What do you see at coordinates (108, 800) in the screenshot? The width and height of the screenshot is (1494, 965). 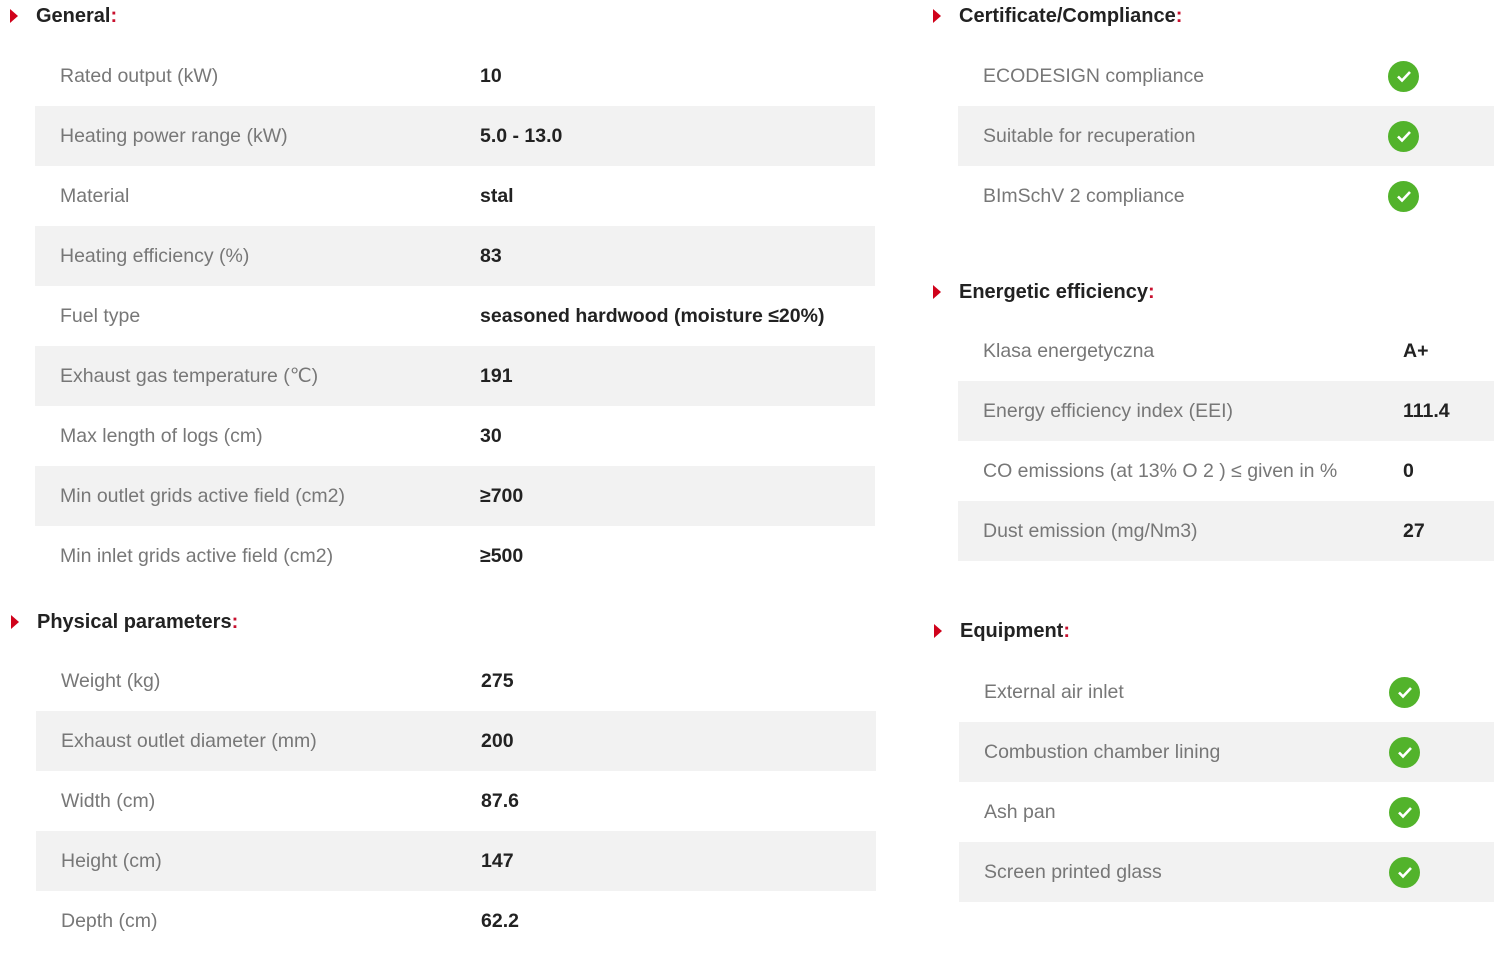 I see `row-label: Width (cm)` at bounding box center [108, 800].